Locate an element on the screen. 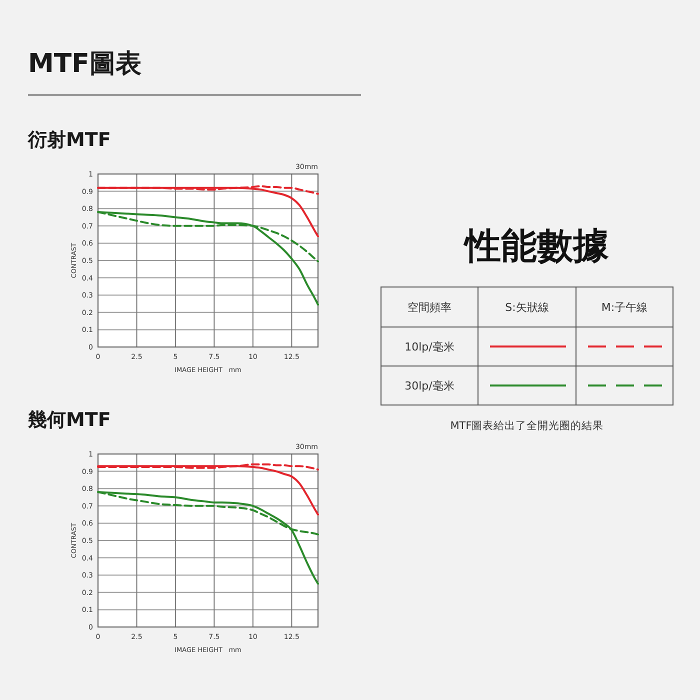 This screenshot has width=700, height=700. text: 空間頻率 is located at coordinates (430, 307).